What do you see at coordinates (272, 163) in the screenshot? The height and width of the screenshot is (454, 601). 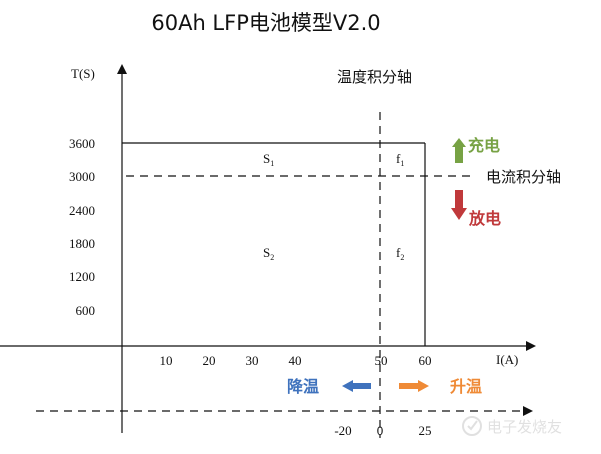 I see `region-s1-sub: 1` at bounding box center [272, 163].